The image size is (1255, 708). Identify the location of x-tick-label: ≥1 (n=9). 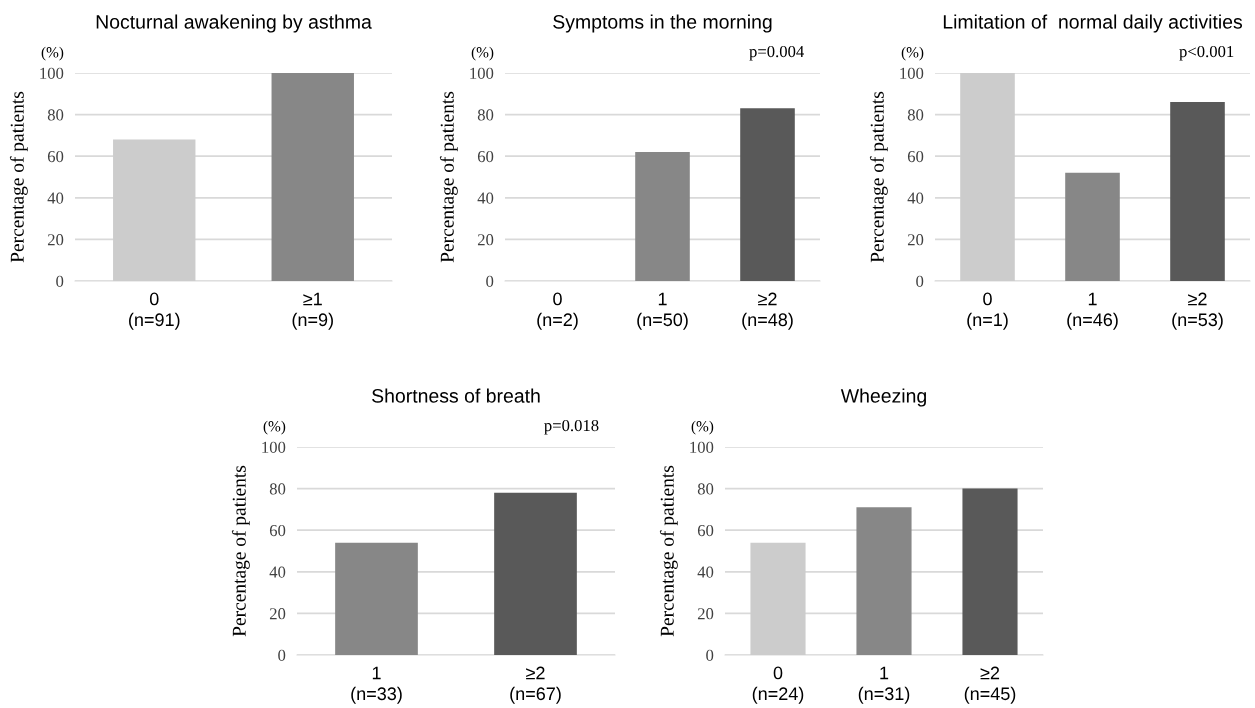
(312, 311).